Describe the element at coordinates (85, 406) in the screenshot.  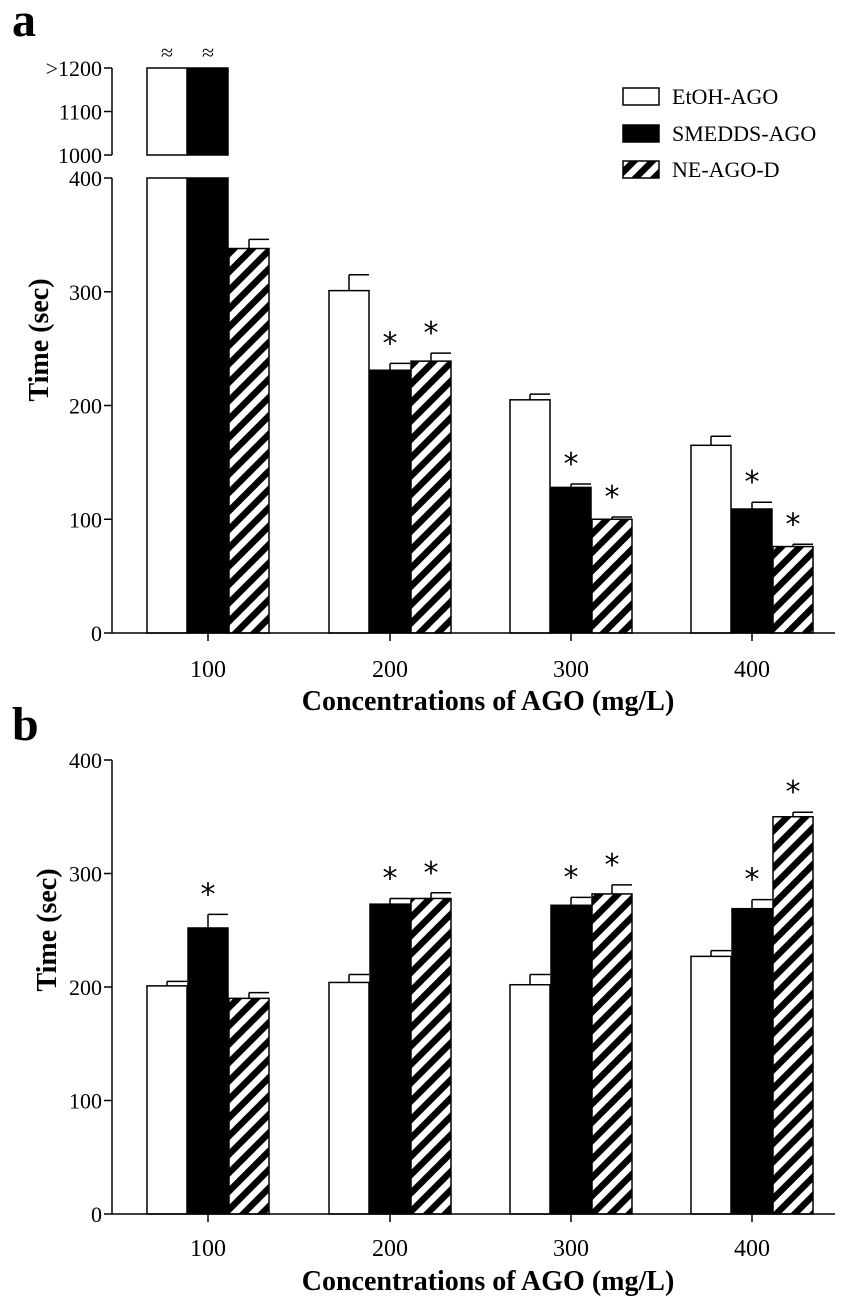
I see `panel-a-y-tick-label: 200` at that location.